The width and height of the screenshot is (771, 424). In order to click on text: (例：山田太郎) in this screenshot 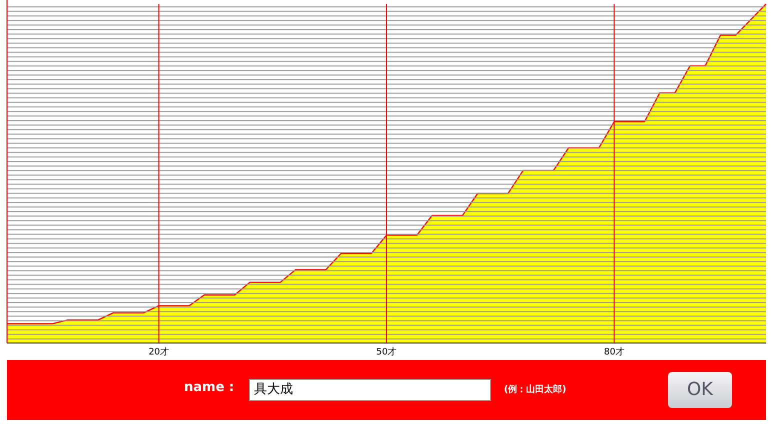, I will do `click(535, 389)`.